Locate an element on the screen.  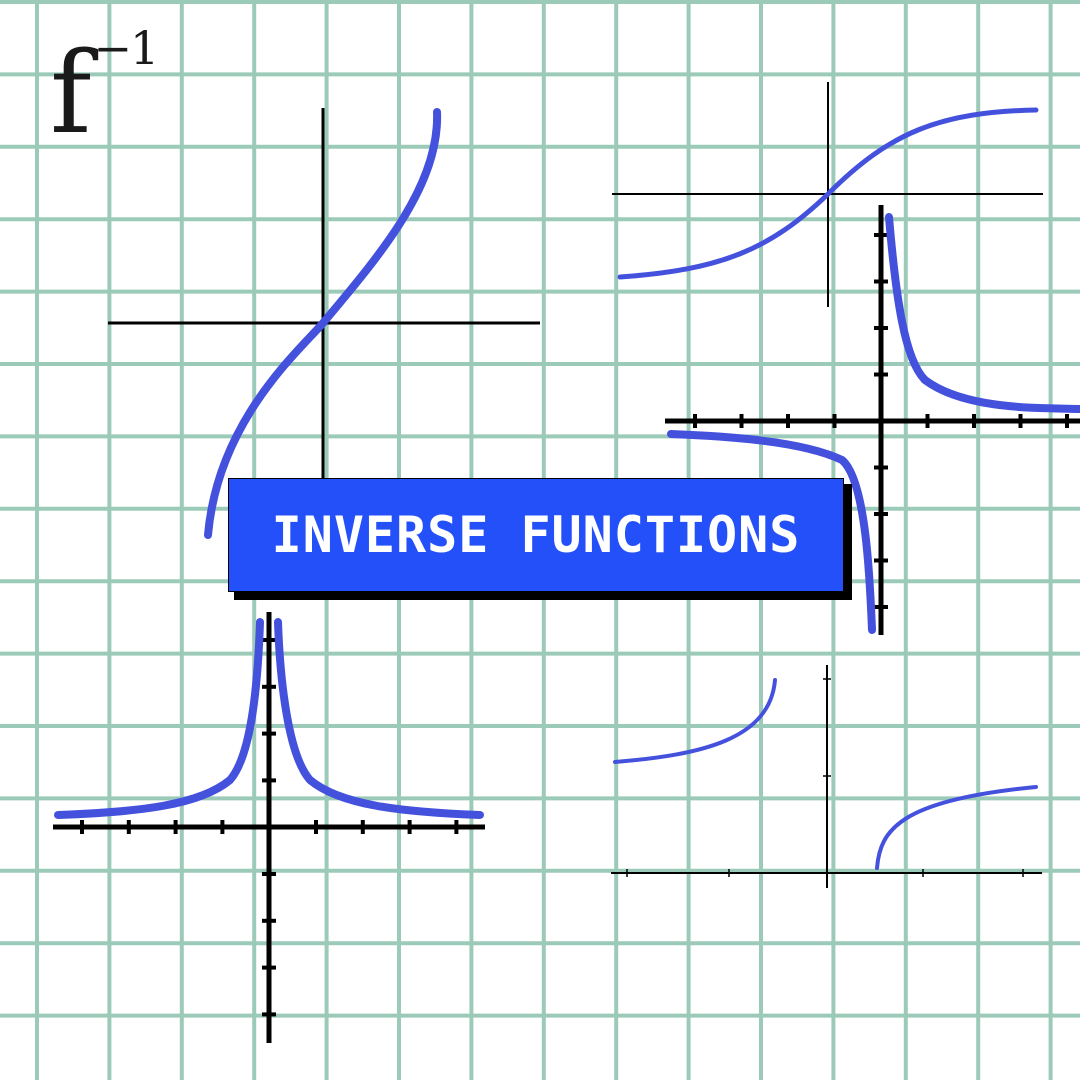
inverse-function-notation: f−1 is located at coordinates (102, 94).